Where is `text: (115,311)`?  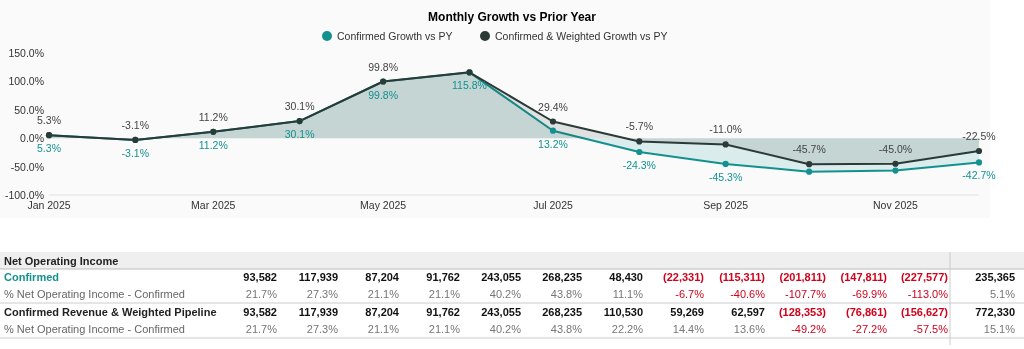 text: (115,311) is located at coordinates (742, 277).